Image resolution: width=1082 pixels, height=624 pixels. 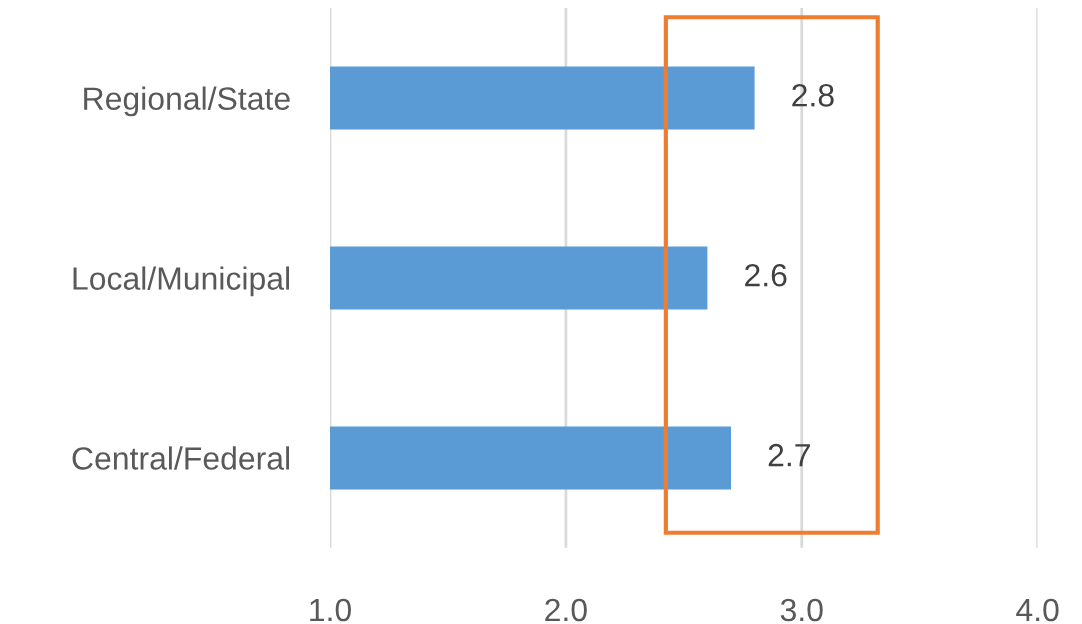 What do you see at coordinates (813, 95) in the screenshot?
I see `data-label: 2.8` at bounding box center [813, 95].